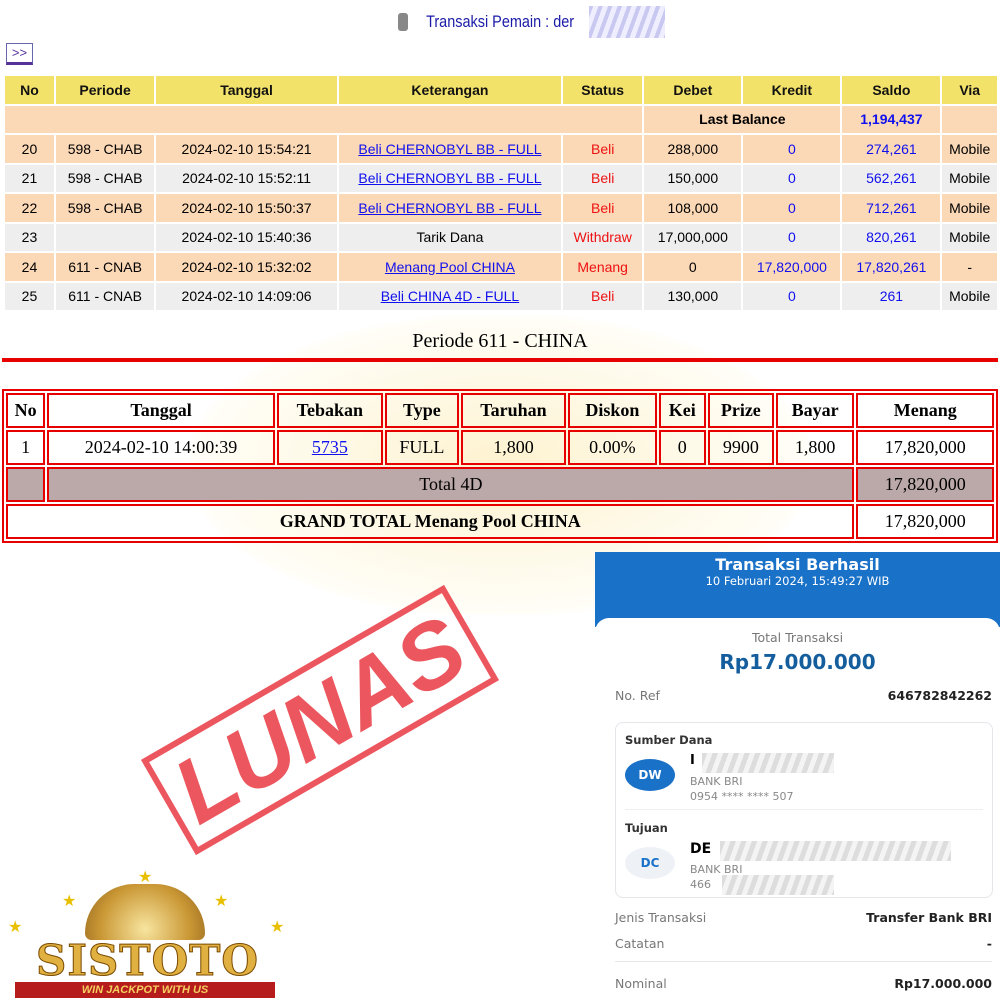 The width and height of the screenshot is (1000, 1000). Describe the element at coordinates (320, 720) in the screenshot. I see `lunas-stamp: LUNAS` at that location.